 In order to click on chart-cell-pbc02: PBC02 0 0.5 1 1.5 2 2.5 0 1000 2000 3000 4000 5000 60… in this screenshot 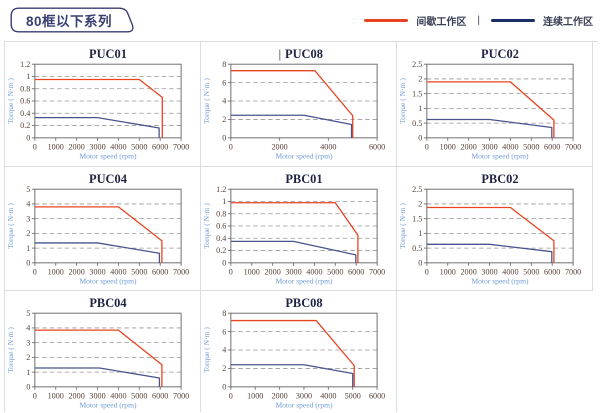, I will do `click(495, 229)`.